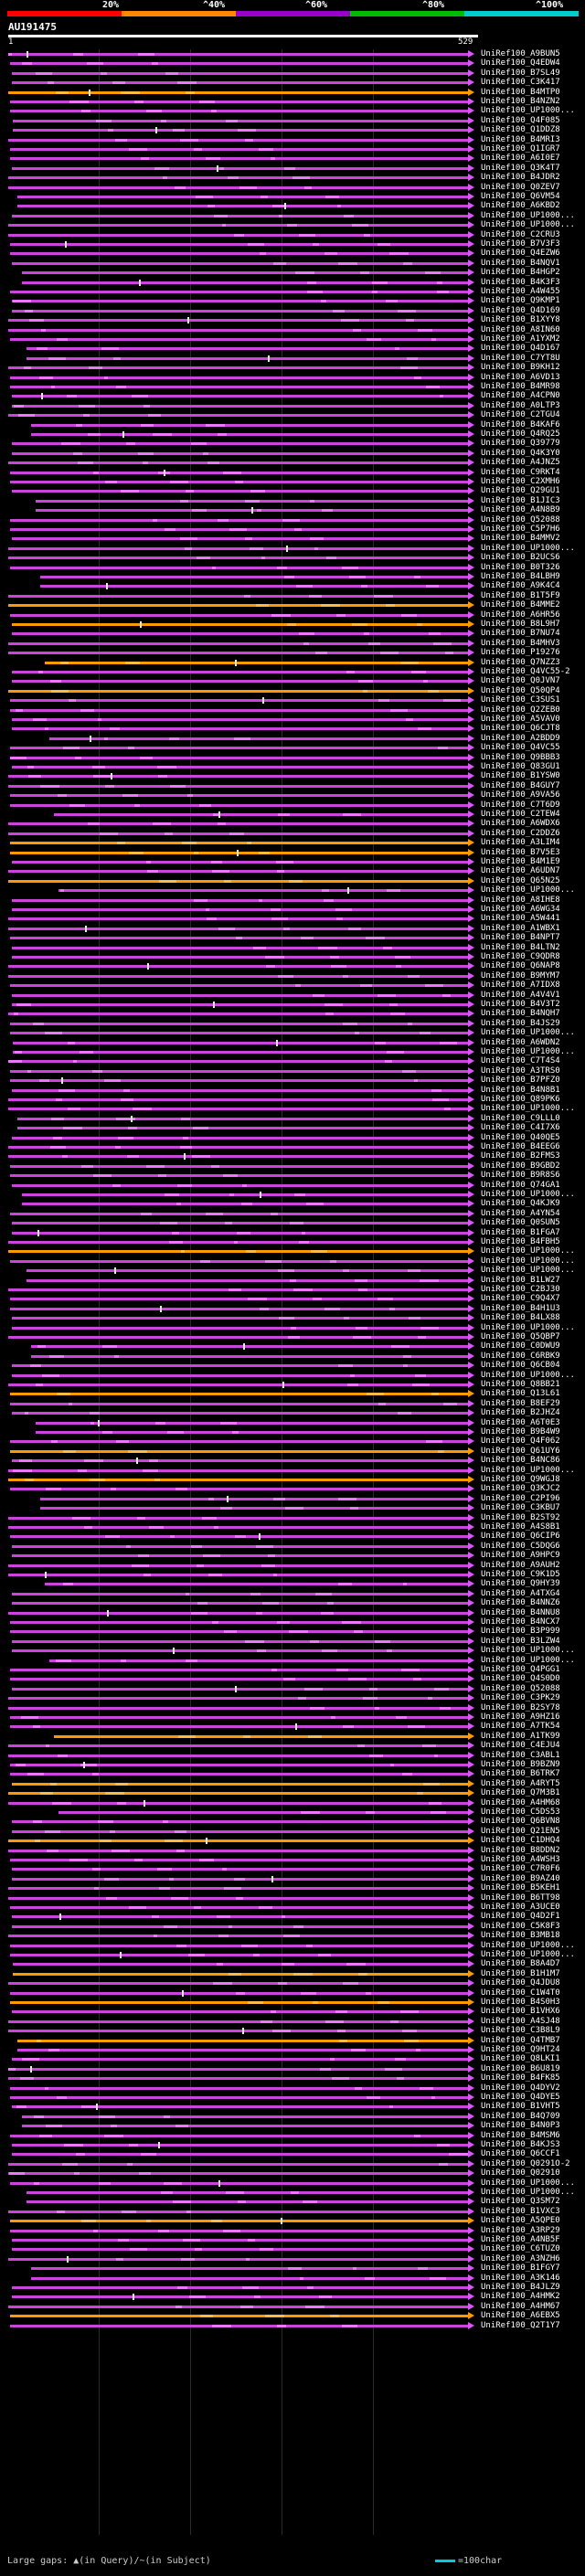 The width and height of the screenshot is (585, 2576). Describe the element at coordinates (293, 2249) in the screenshot. I see `hit-row: UniRef100_C6TUZ0` at that location.